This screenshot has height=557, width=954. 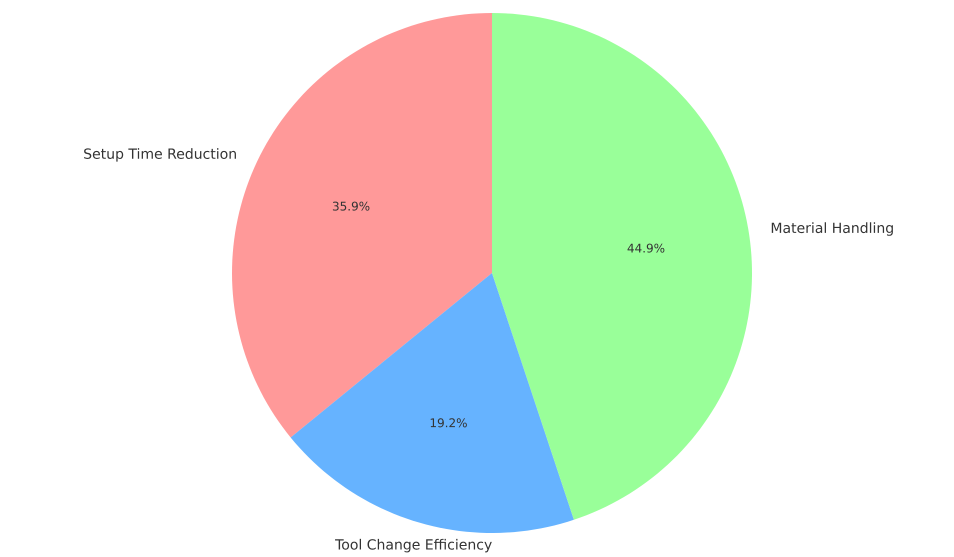 What do you see at coordinates (413, 545) in the screenshot?
I see `slice-label: Tool Change Efficiency` at bounding box center [413, 545].